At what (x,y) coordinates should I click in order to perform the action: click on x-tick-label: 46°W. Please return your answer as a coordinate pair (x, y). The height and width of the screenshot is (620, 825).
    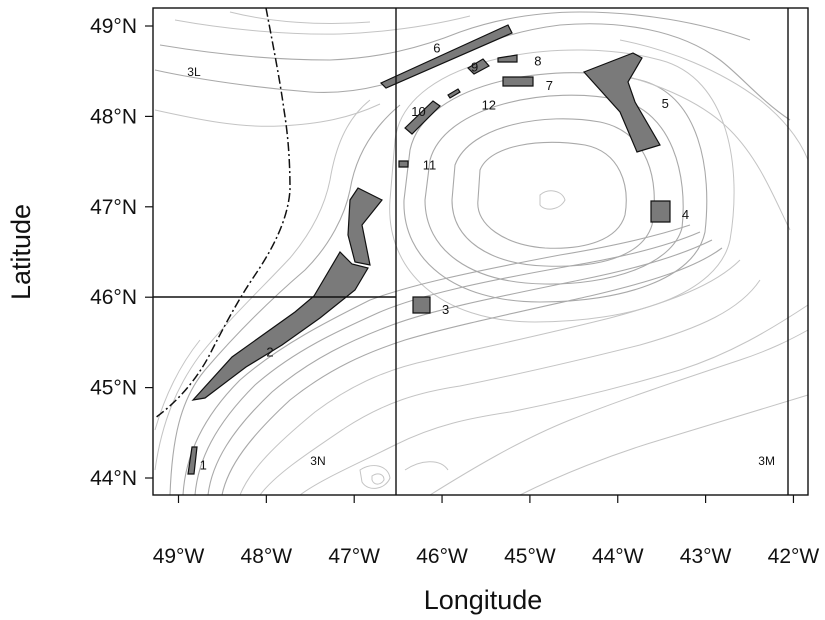
    Looking at the image, I should click on (442, 556).